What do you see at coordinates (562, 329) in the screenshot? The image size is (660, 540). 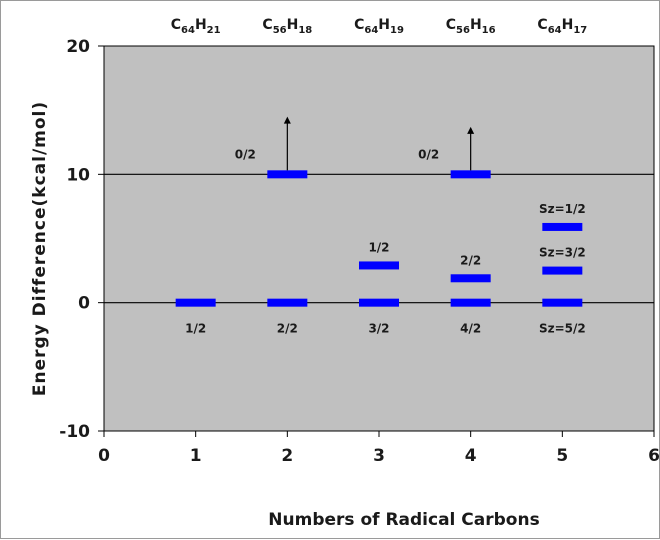 I see `level-label: Sz=5/2` at bounding box center [562, 329].